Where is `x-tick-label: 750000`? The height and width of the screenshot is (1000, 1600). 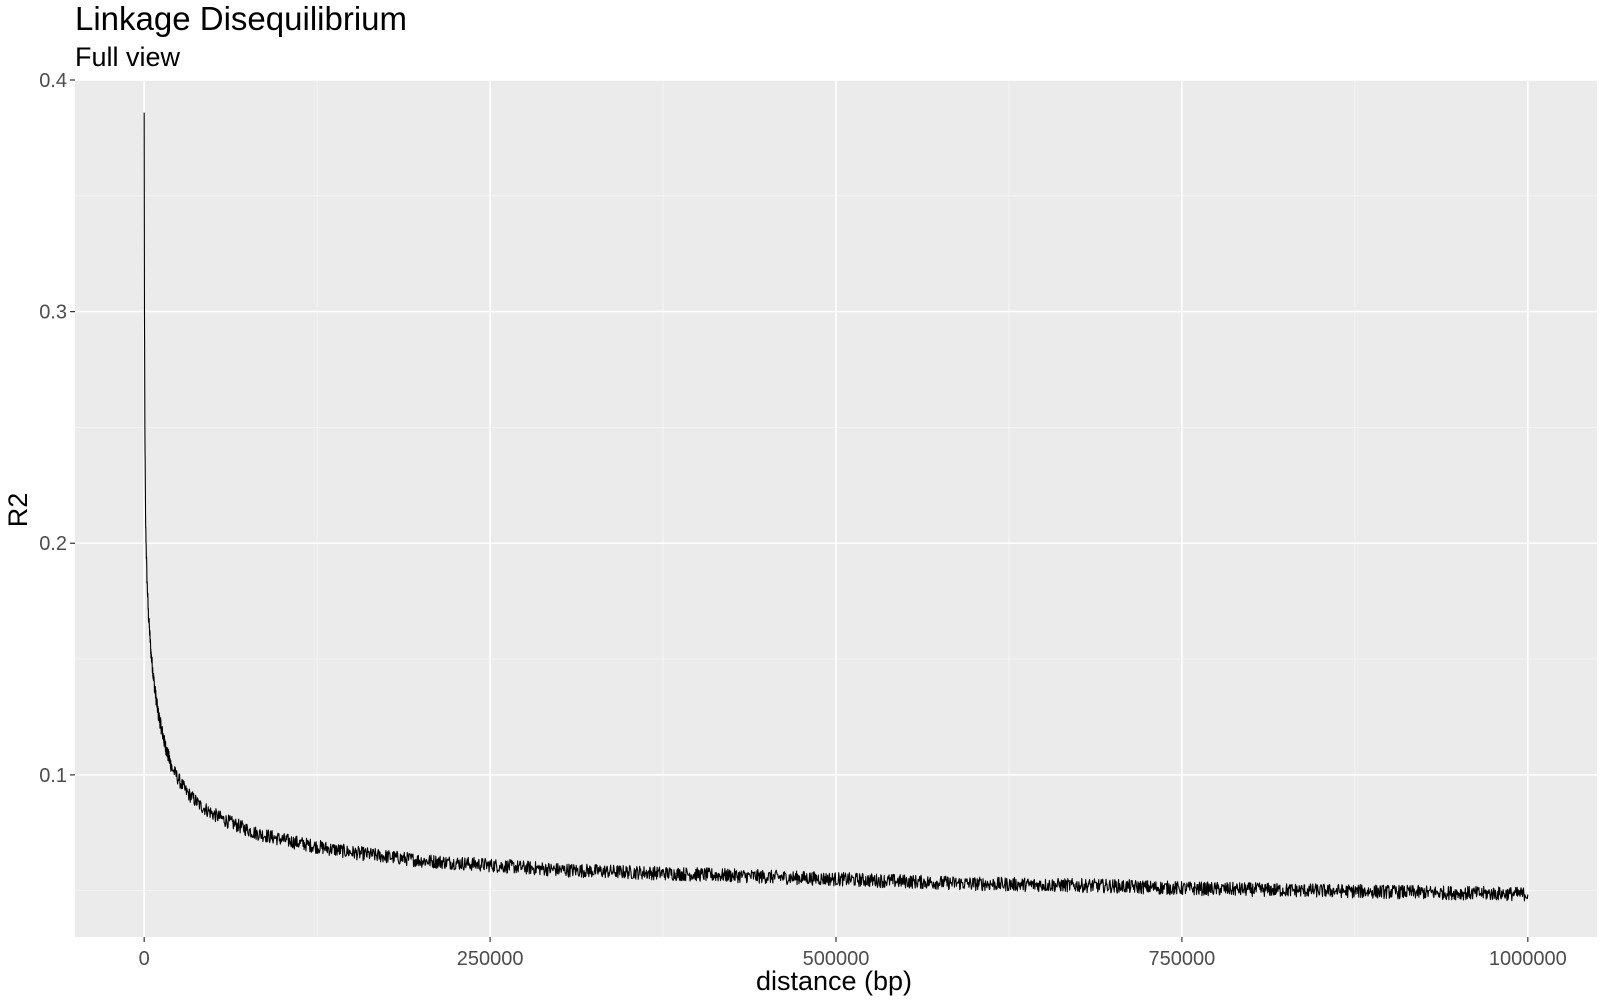 x-tick-label: 750000 is located at coordinates (1182, 959).